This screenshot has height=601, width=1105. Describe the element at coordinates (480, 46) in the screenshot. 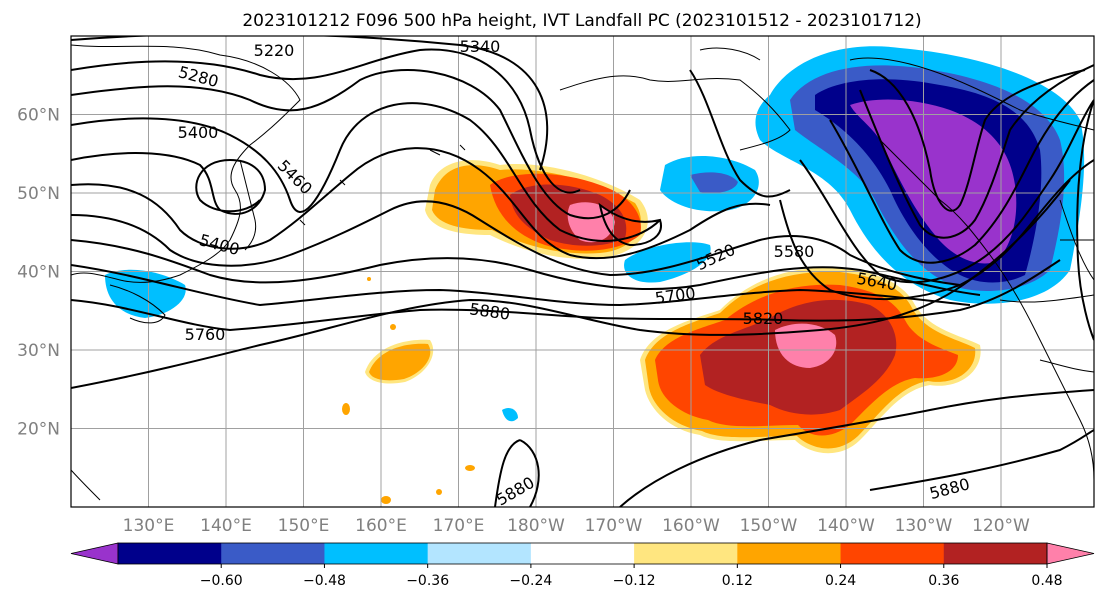

I see `contour-label: 5340` at that location.